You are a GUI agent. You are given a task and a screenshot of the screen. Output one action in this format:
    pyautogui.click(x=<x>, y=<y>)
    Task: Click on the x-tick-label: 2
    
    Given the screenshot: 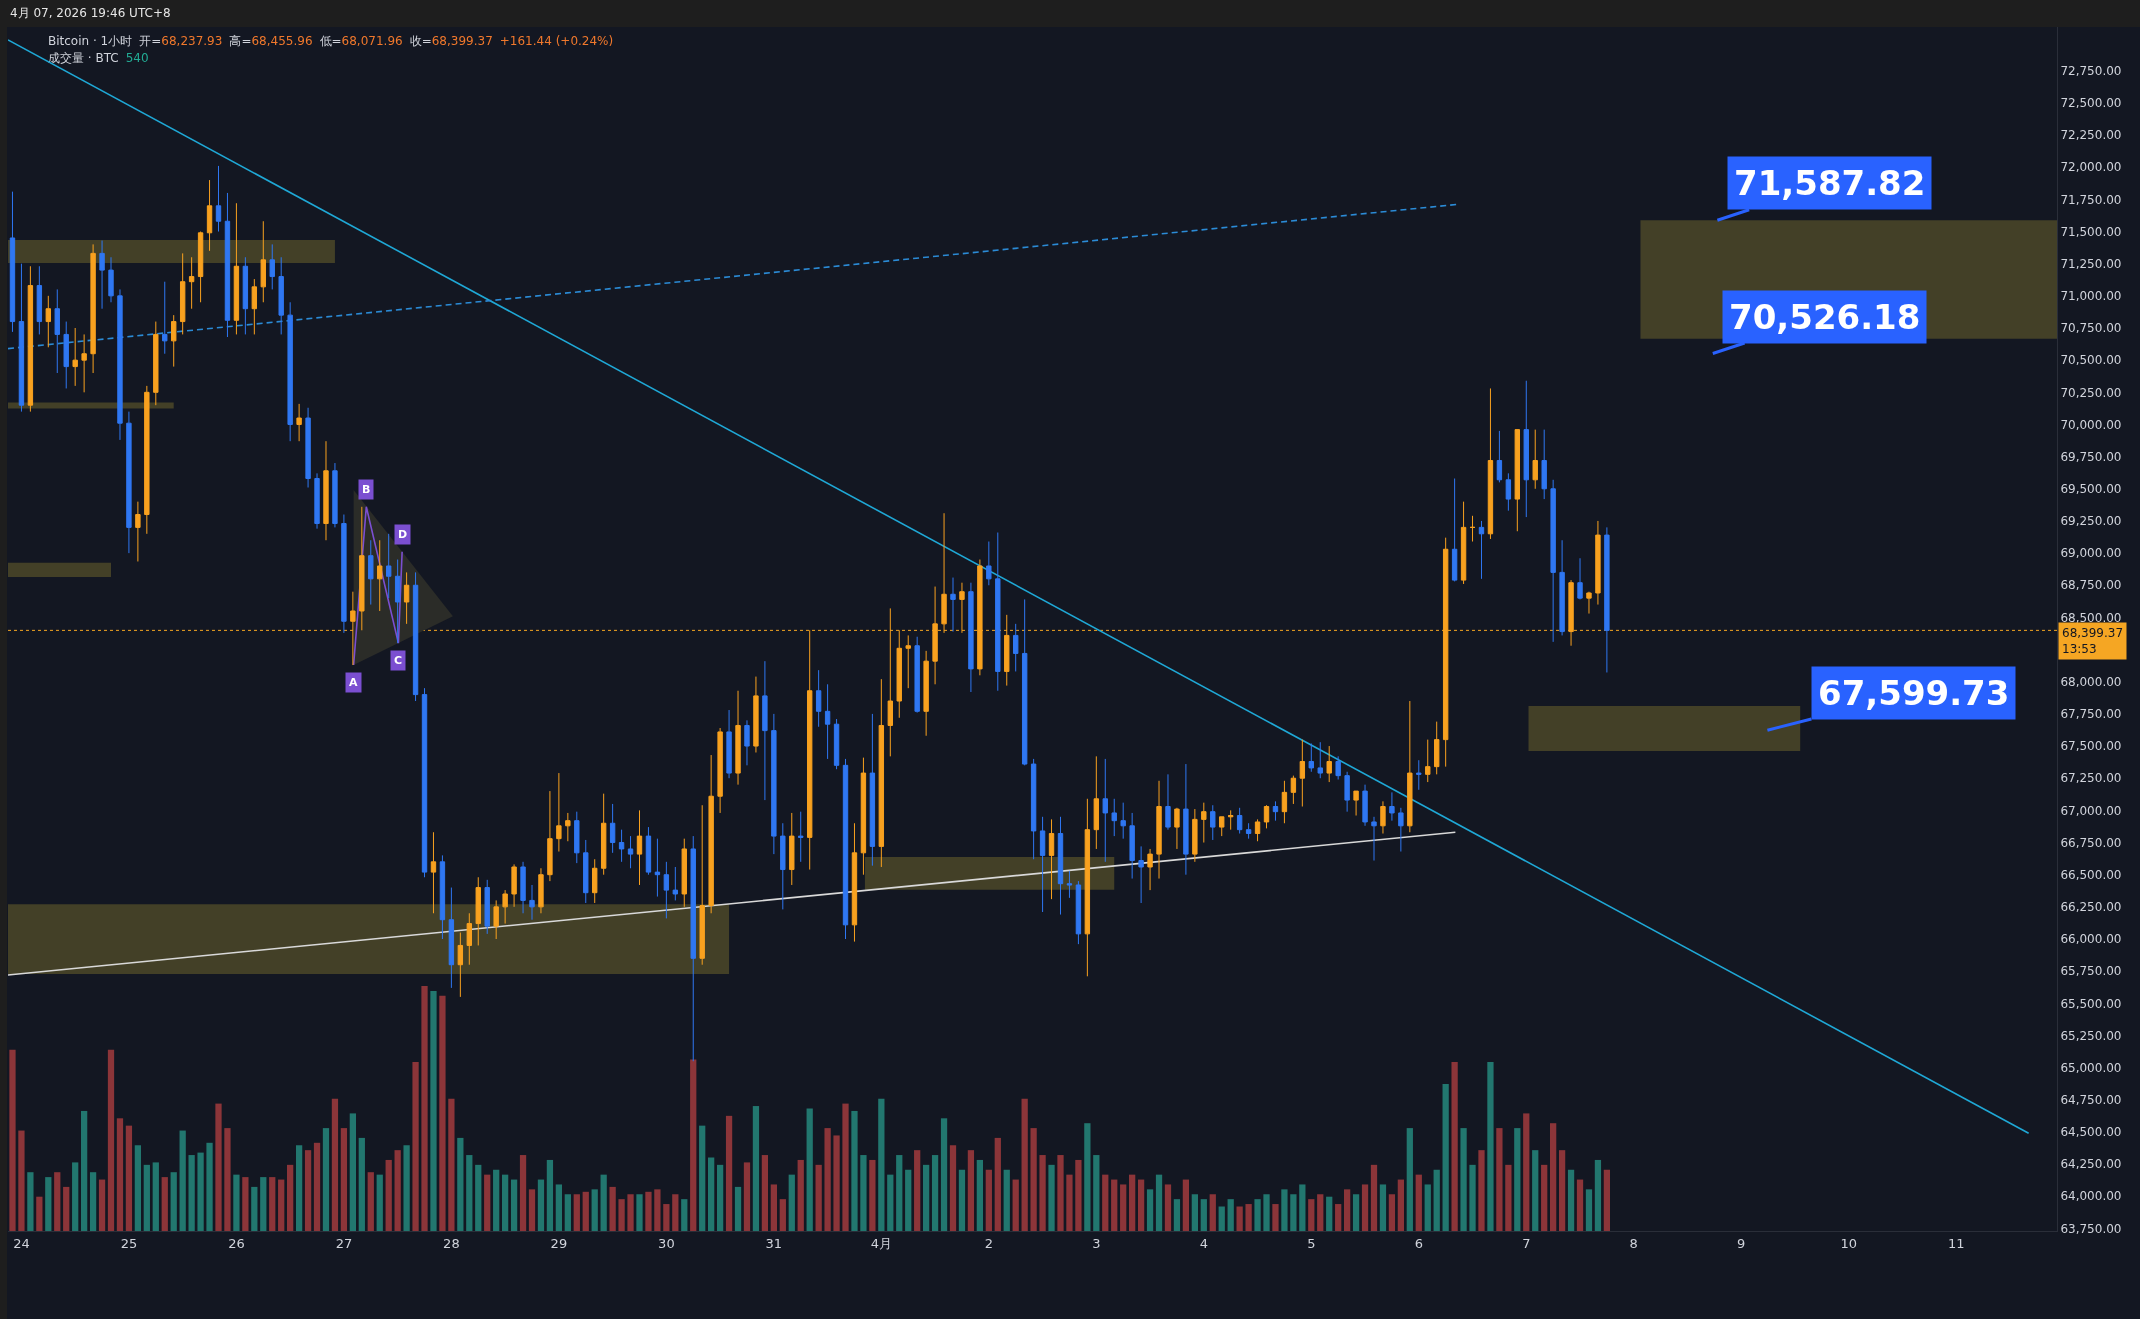 What is the action you would take?
    pyautogui.click(x=988, y=1243)
    